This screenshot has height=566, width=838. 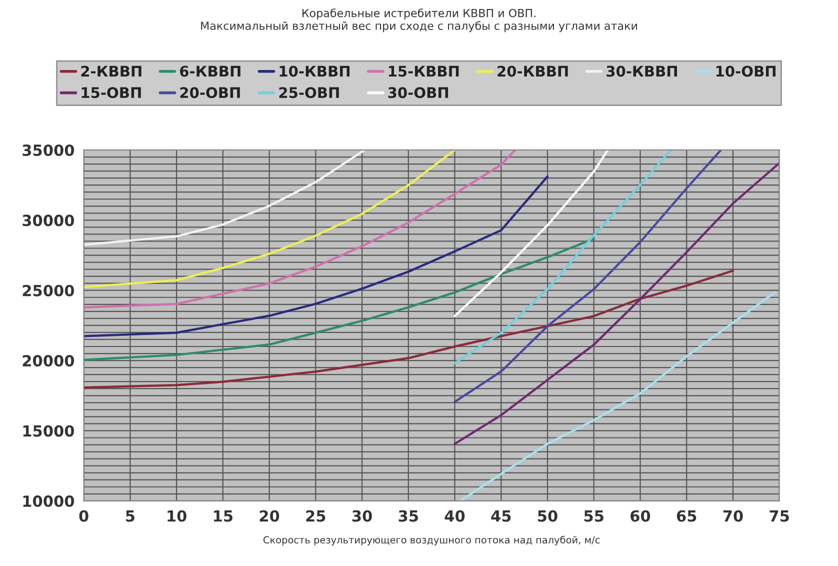 I want to click on x-axis-title: Скорость результирующего воздушного потока над палубой, м/с, so click(x=431, y=541).